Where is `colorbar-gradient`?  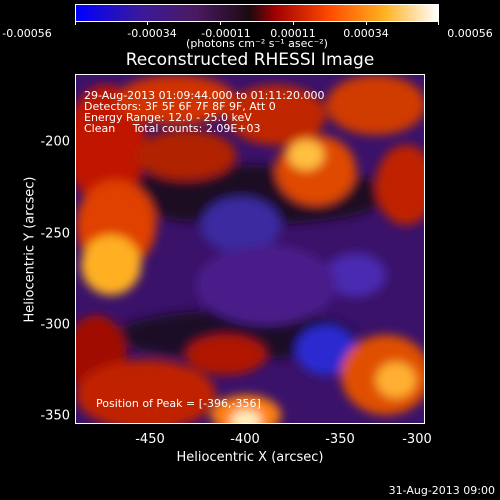
colorbar-gradient is located at coordinates (257, 13).